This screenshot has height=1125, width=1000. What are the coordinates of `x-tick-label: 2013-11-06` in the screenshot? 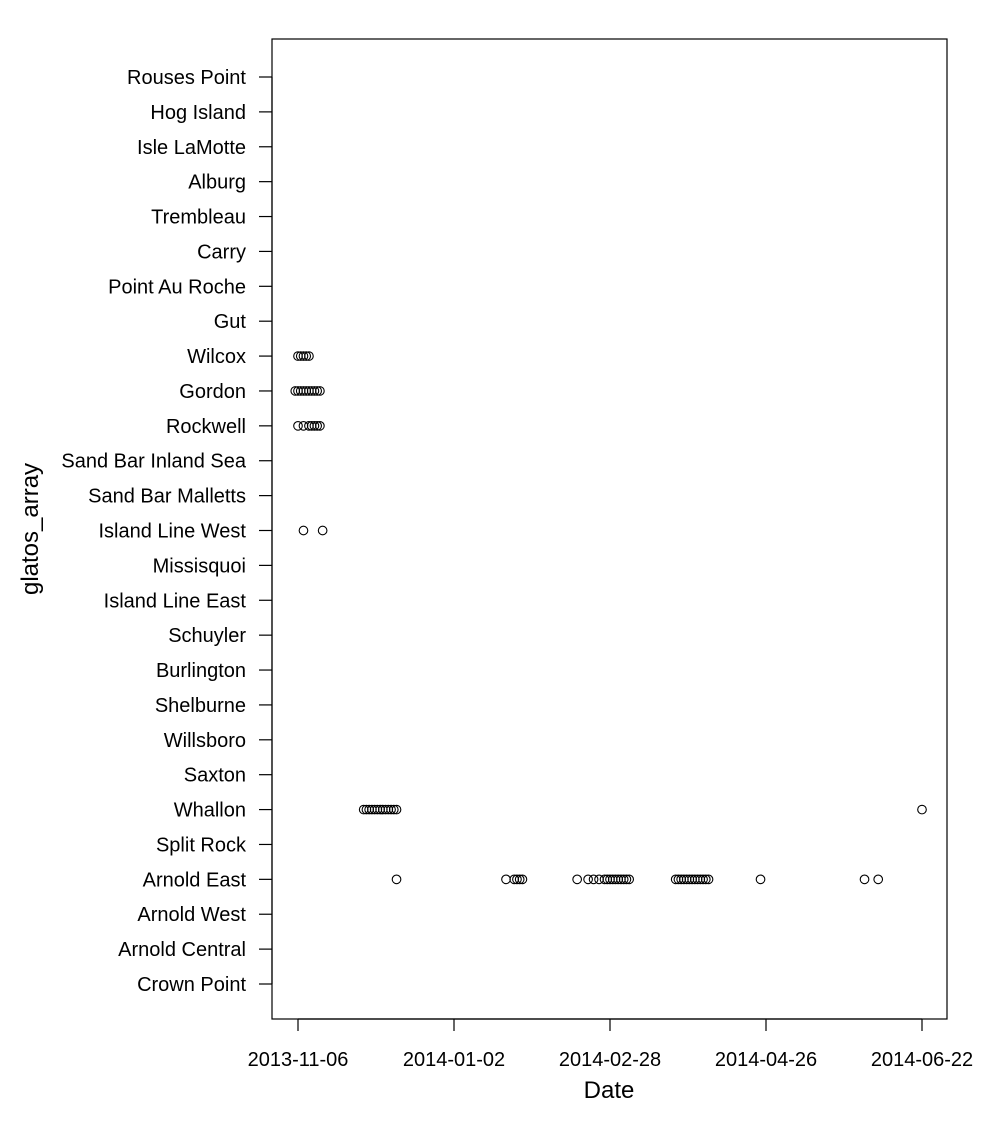 It's located at (298, 1060).